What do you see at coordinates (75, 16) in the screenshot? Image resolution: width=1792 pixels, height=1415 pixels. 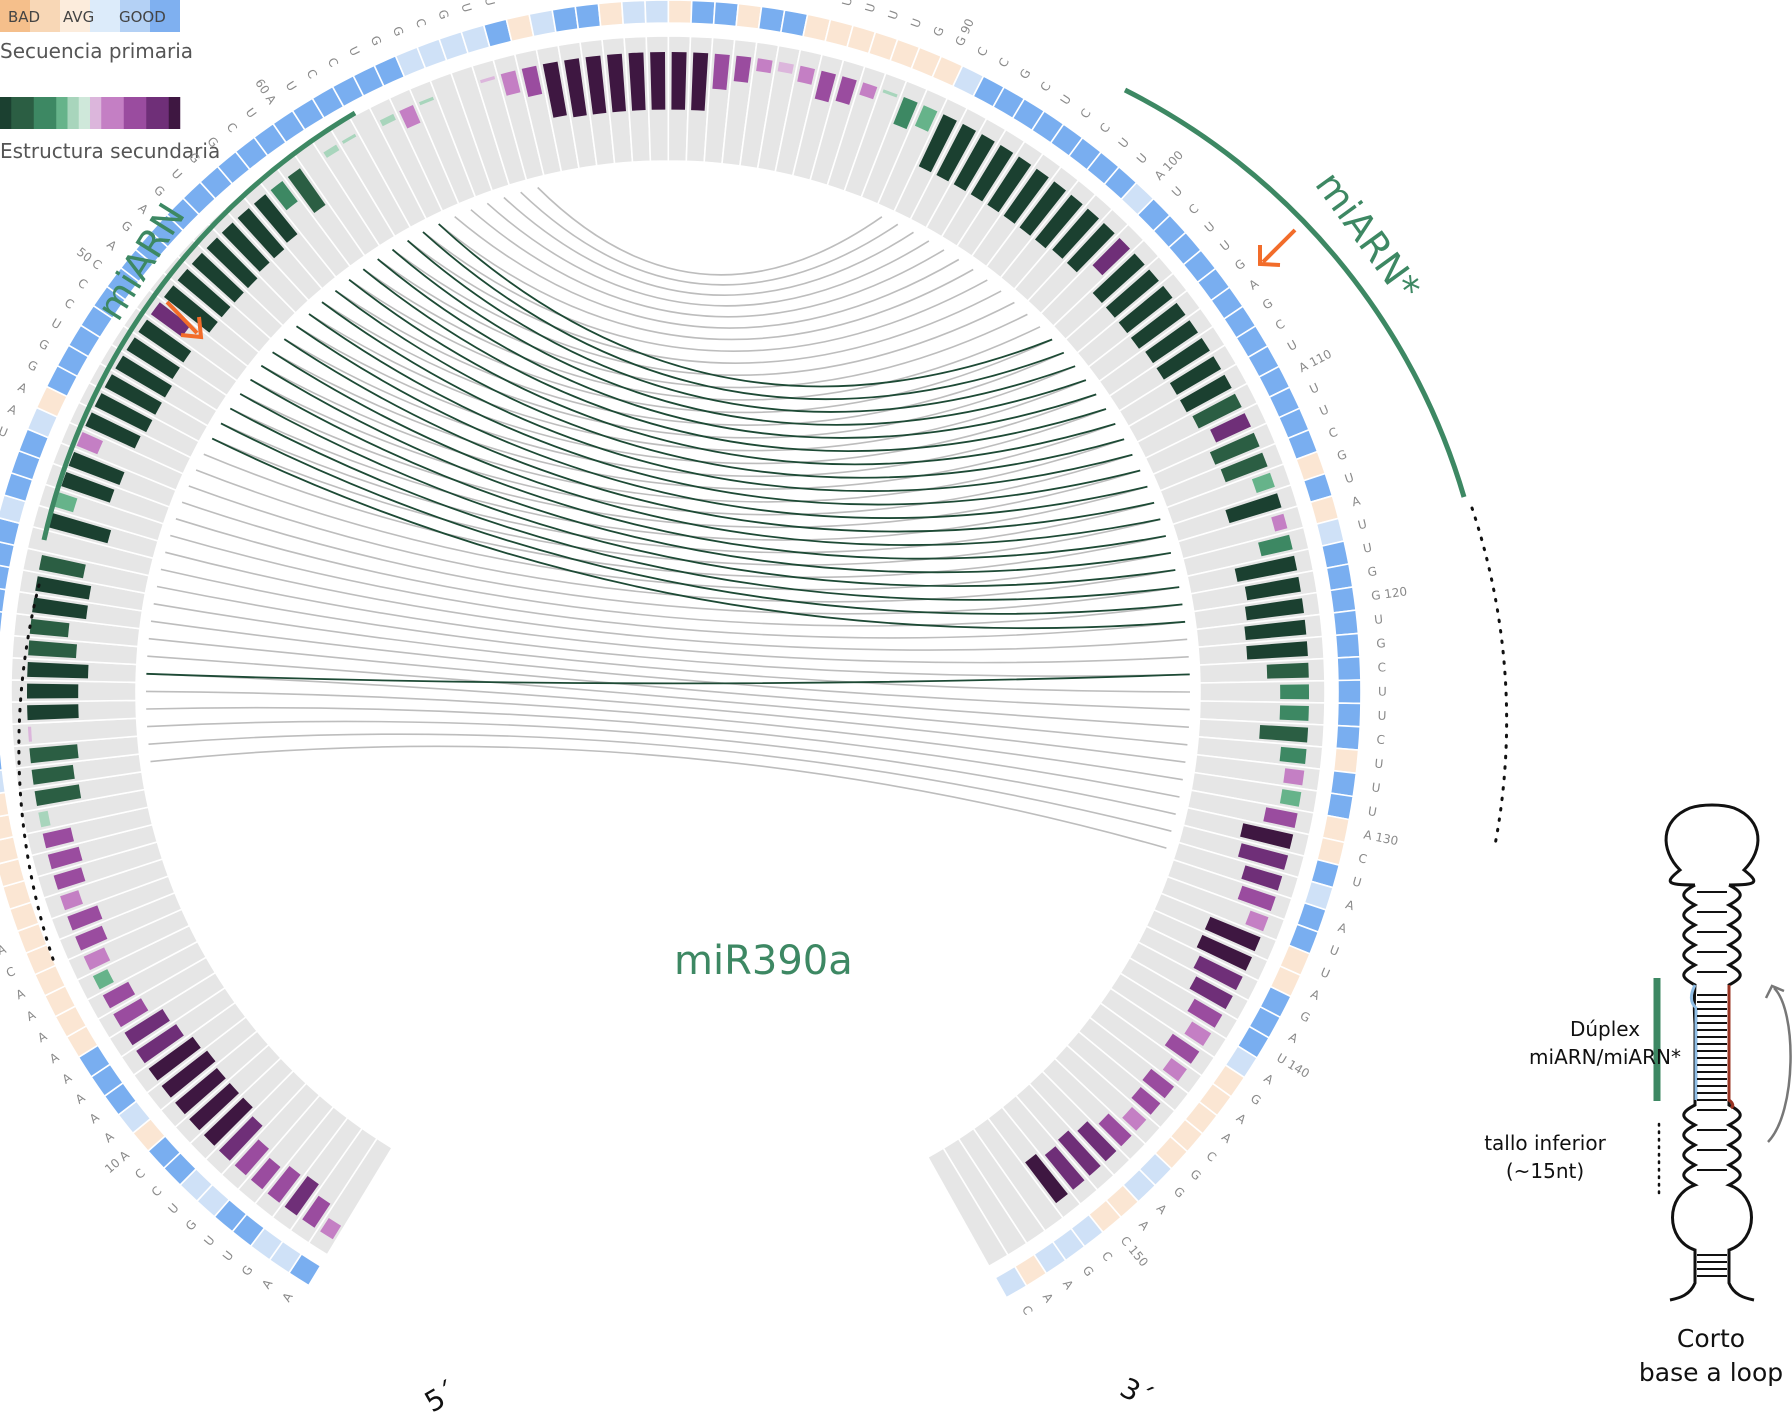 I see `scale-swatch` at bounding box center [75, 16].